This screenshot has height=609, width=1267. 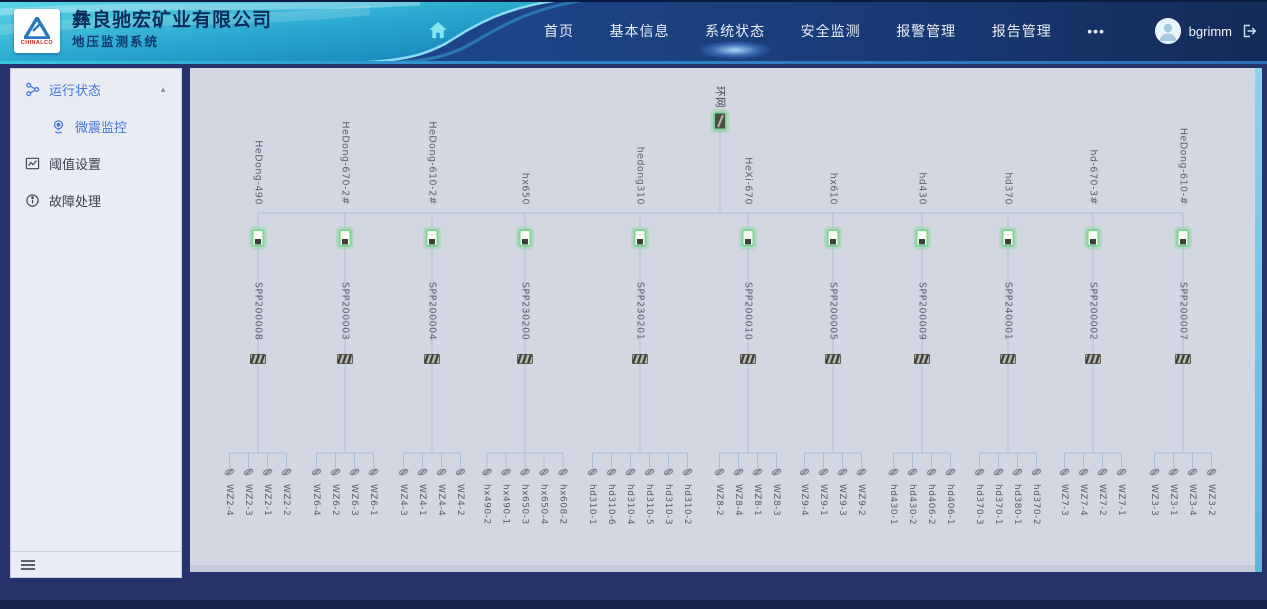 What do you see at coordinates (96, 200) in the screenshot?
I see `sidebar-item-fault-handling: 故障处理` at bounding box center [96, 200].